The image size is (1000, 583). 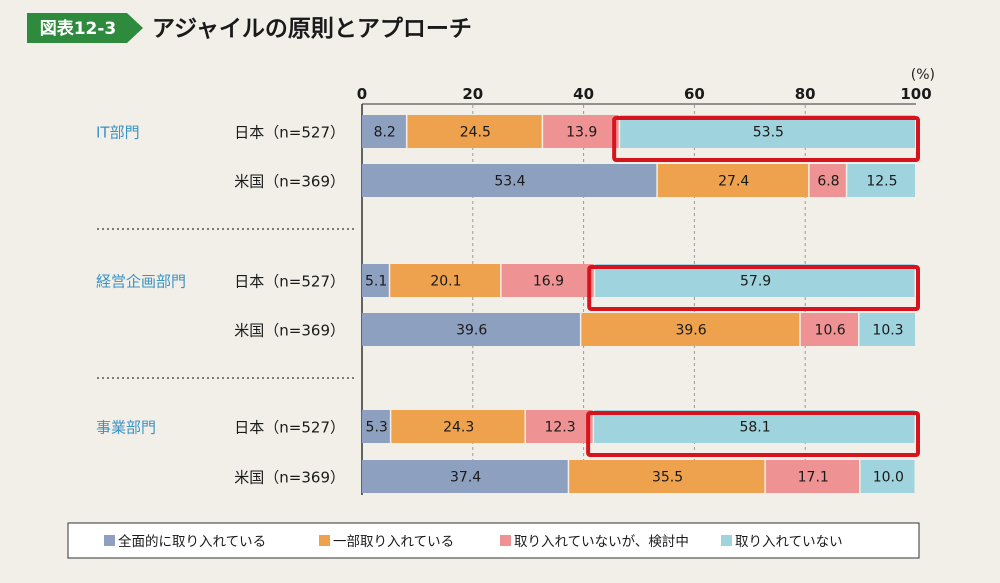 I want to click on data-label: 8.2, so click(x=385, y=133).